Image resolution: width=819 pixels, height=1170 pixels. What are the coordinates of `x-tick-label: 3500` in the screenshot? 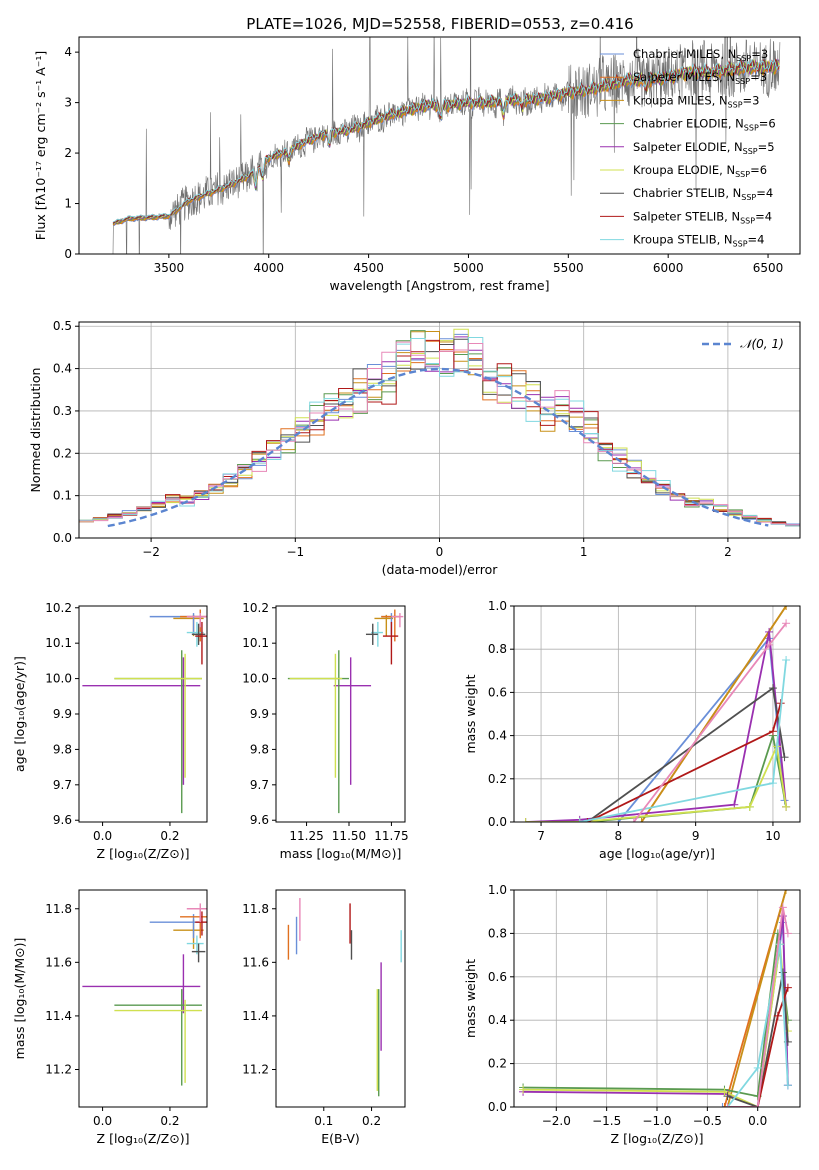 It's located at (169, 268).